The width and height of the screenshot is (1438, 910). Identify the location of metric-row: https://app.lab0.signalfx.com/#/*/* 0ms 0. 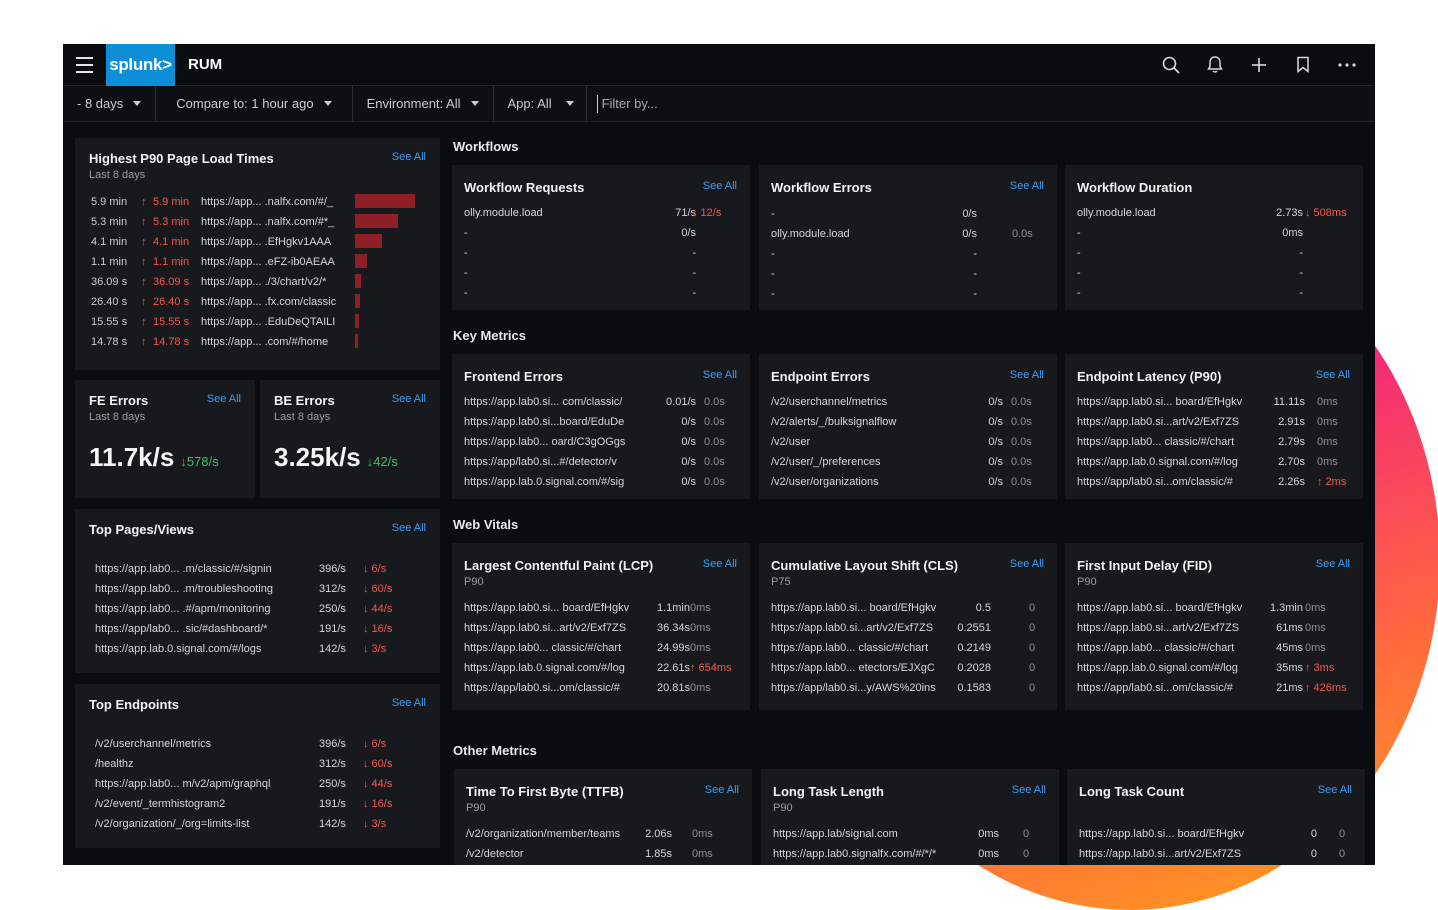
(910, 856).